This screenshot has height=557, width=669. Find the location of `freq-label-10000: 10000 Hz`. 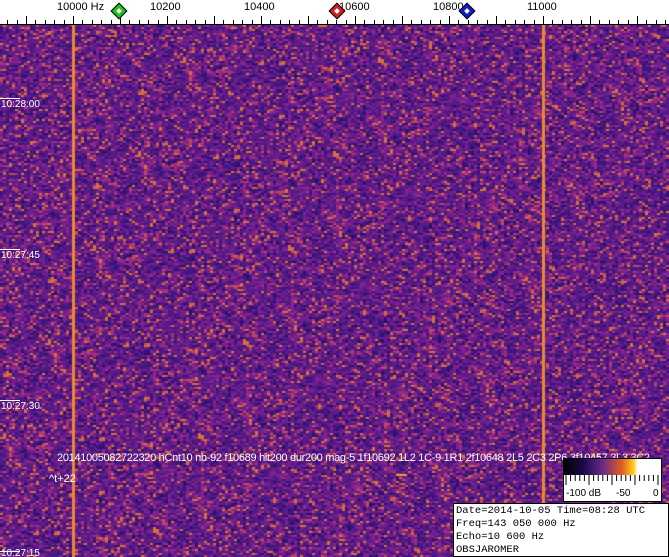

freq-label-10000: 10000 Hz is located at coordinates (81, 7).